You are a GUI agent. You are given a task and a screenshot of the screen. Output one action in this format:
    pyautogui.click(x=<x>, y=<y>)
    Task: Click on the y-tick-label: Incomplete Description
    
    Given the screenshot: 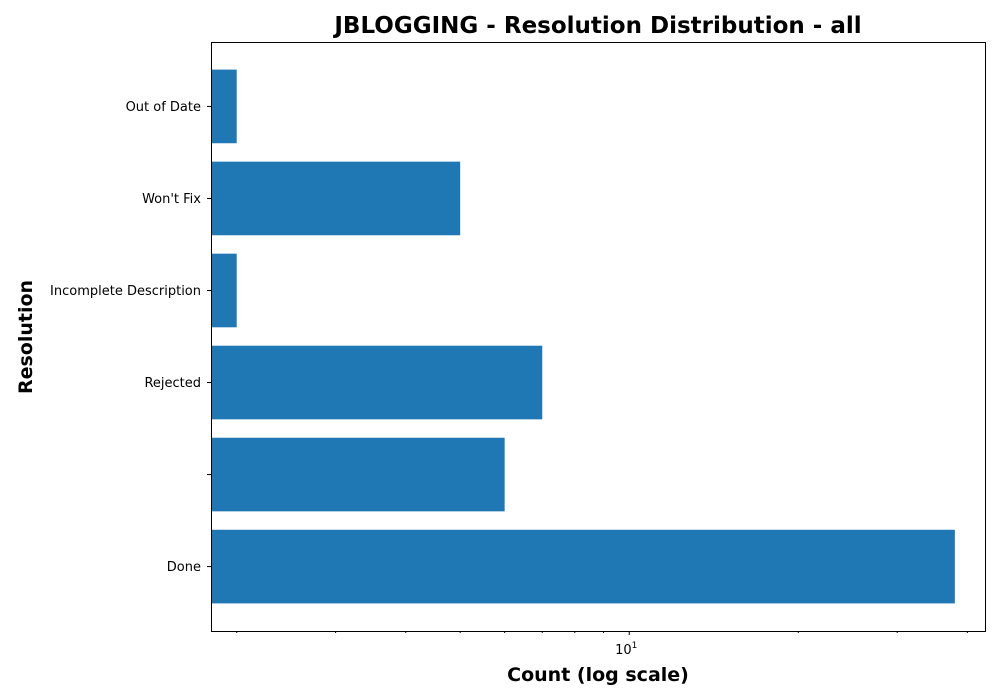 What is the action you would take?
    pyautogui.click(x=125, y=291)
    